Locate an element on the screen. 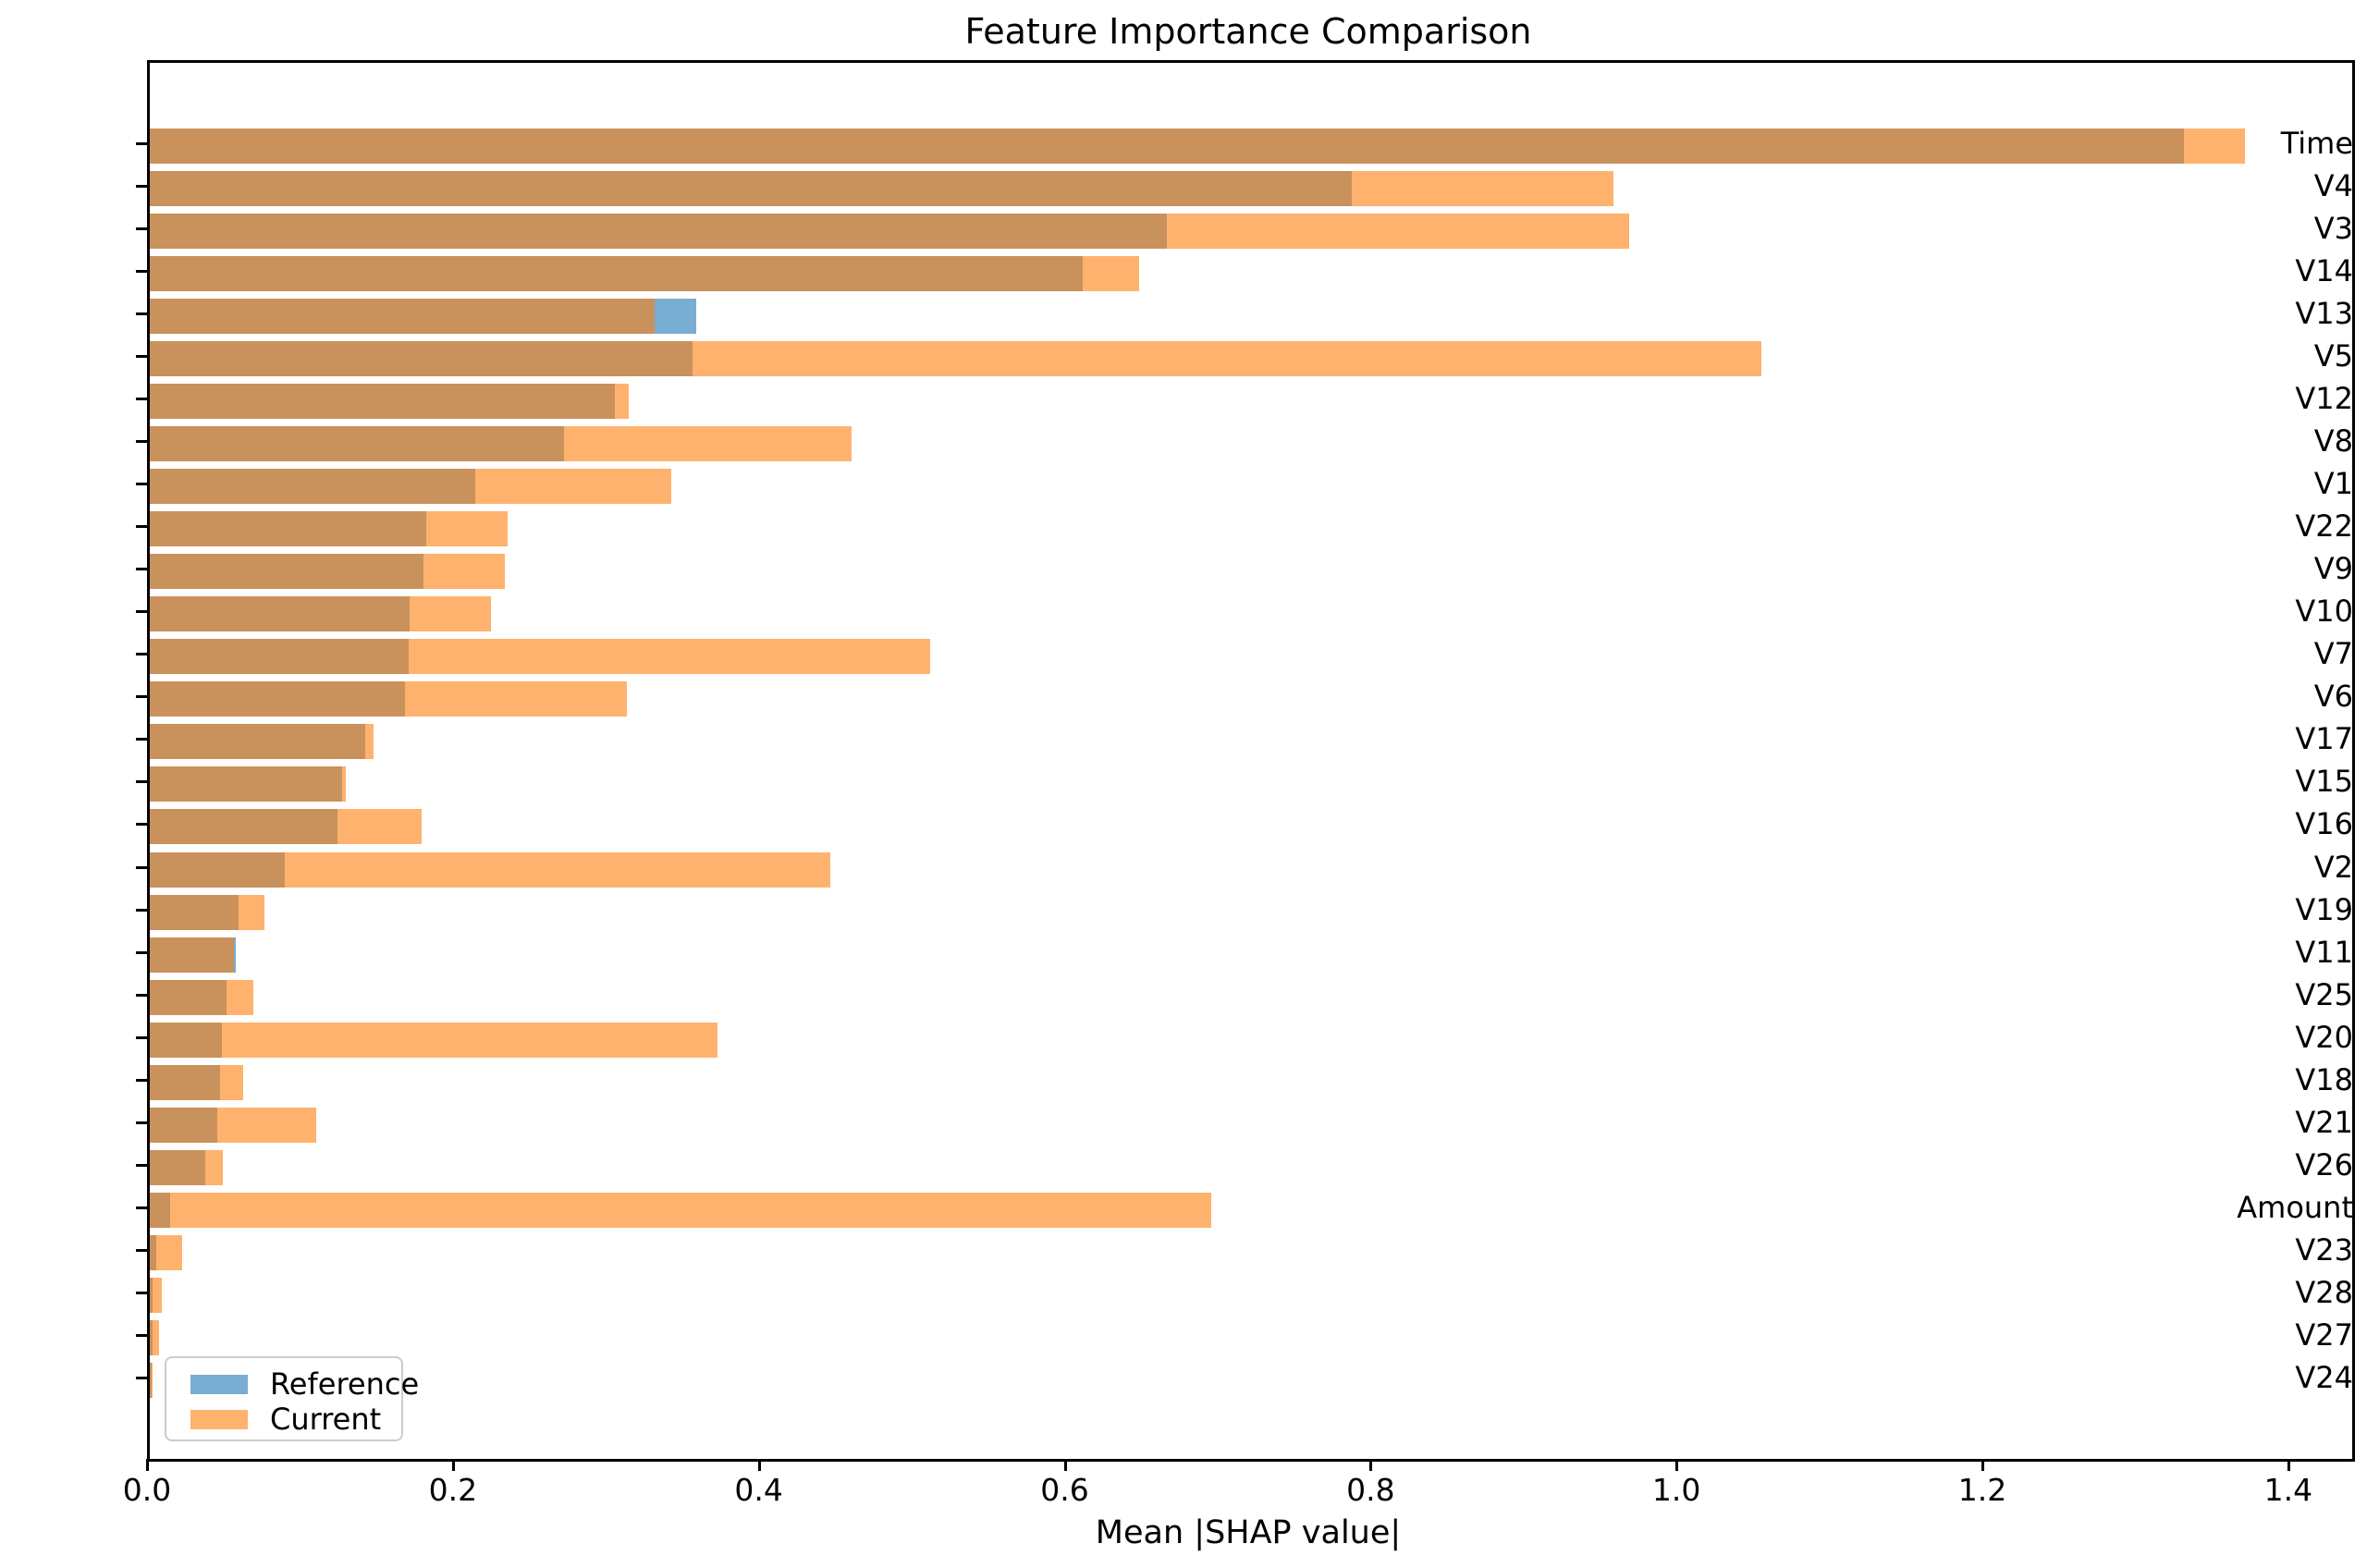  ytick-mark-V26 is located at coordinates (141, 1165).